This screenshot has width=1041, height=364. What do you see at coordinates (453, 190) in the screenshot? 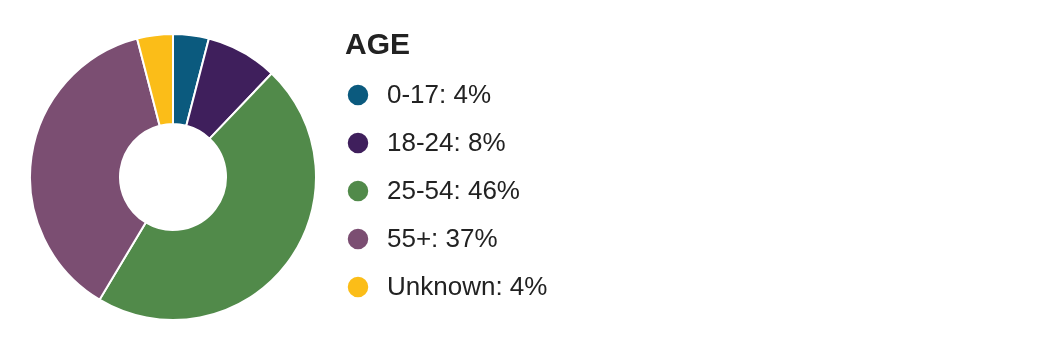
I see `legend-label: 25-54: 46%` at bounding box center [453, 190].